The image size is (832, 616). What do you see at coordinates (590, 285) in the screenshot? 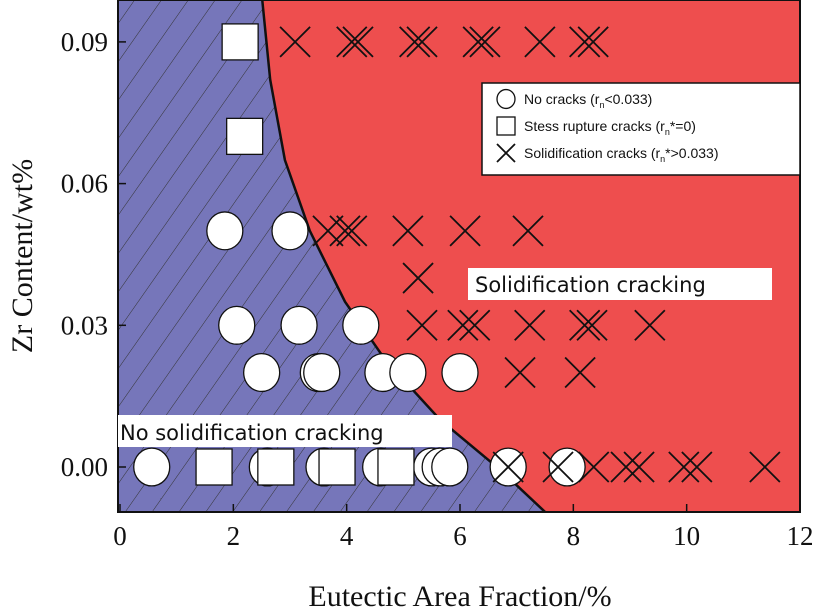
I see `region-label-solidification-text: Solidification cracking` at bounding box center [590, 285].